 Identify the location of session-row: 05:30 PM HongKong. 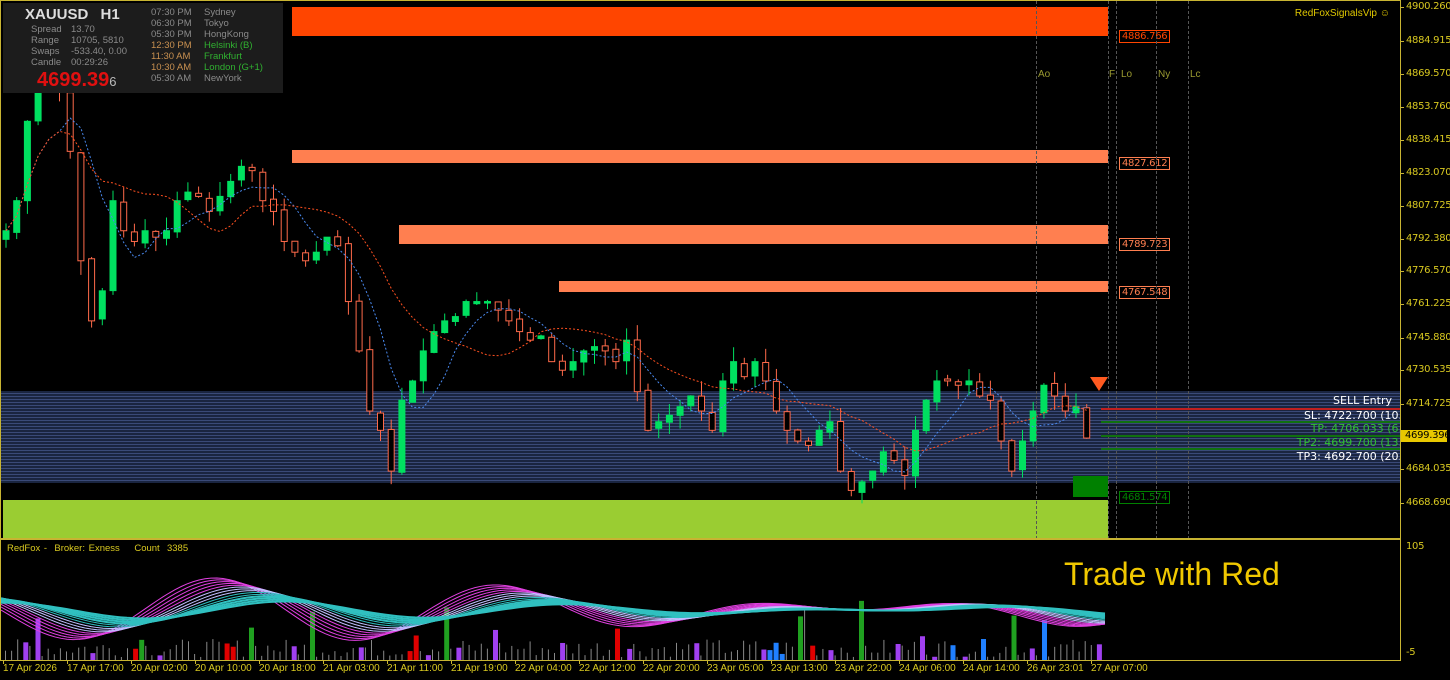
(200, 34).